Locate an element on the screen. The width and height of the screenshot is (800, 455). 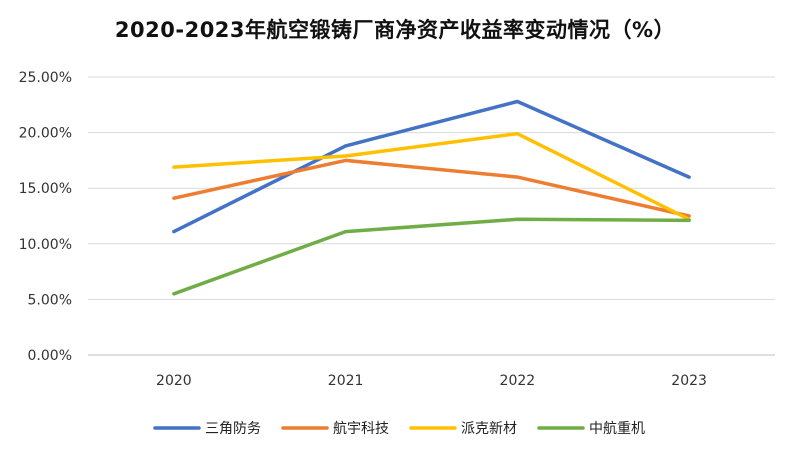
legend-label-3: 中航重机 is located at coordinates (617, 429).